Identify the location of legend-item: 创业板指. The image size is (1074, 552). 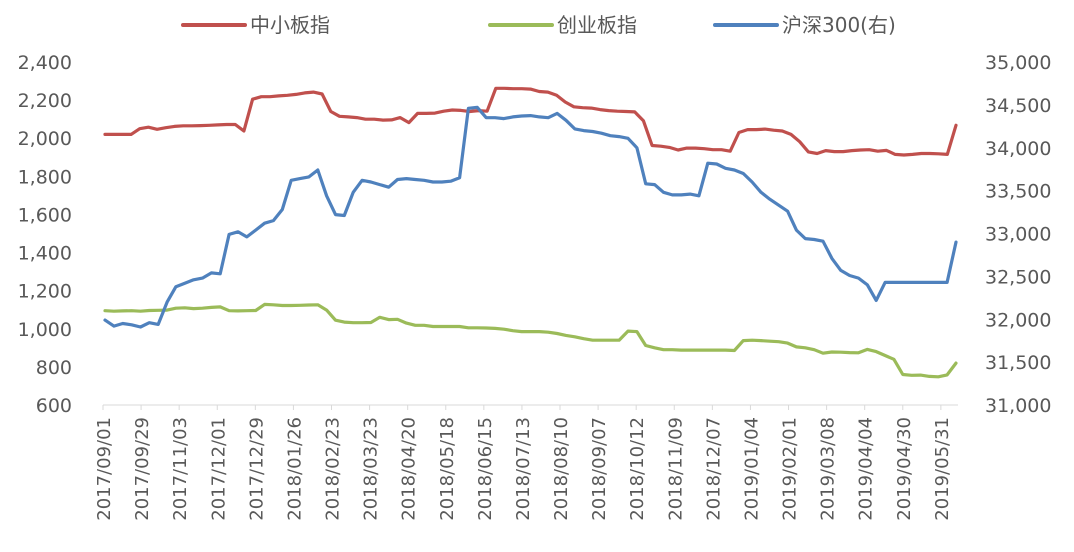
(562, 25).